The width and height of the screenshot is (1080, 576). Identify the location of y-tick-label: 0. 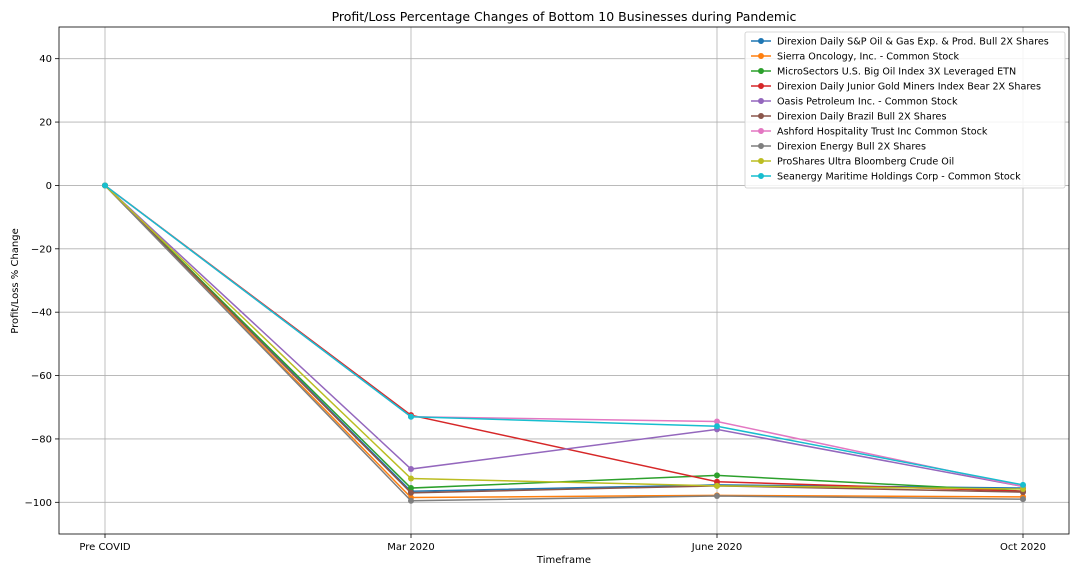
(49, 186).